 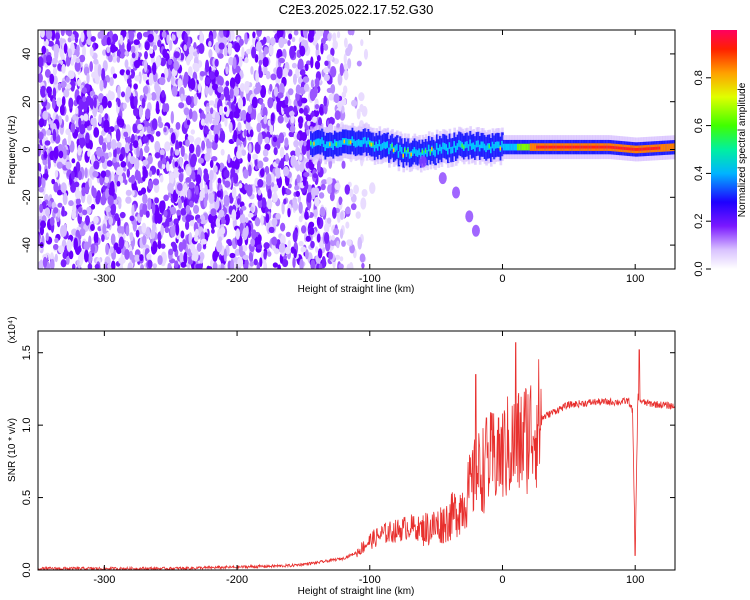 I want to click on y-tick-label: -20, so click(x=27, y=197).